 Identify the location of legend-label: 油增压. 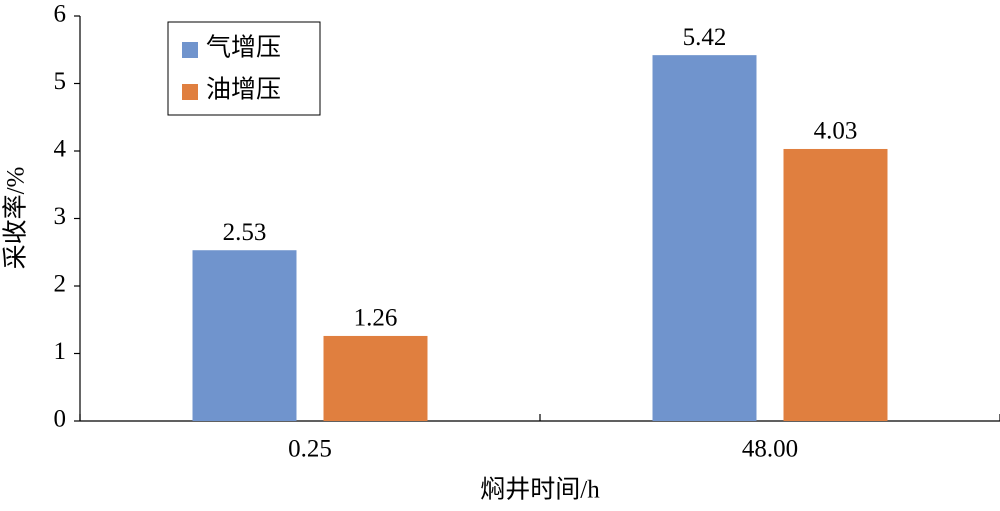
(243, 90).